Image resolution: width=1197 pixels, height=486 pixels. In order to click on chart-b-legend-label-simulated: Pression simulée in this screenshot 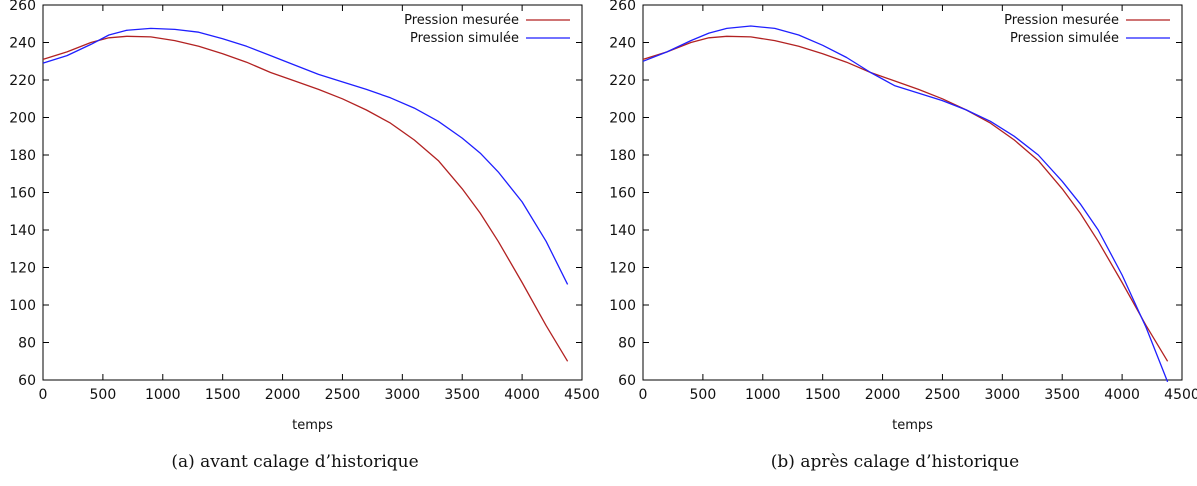, I will do `click(1064, 38)`.